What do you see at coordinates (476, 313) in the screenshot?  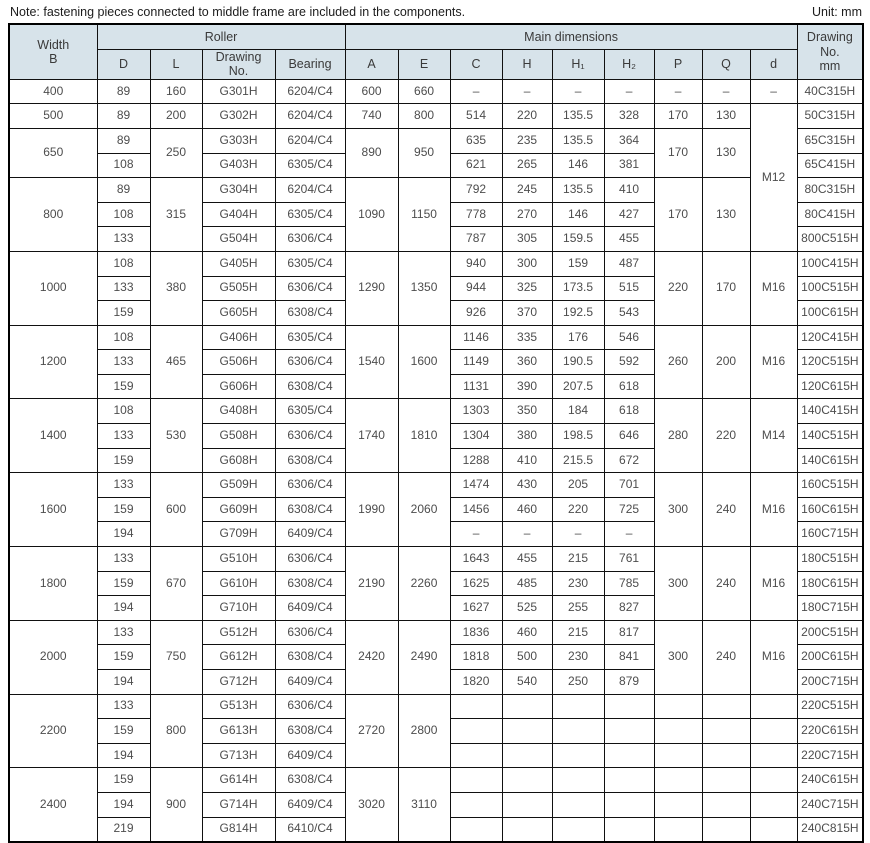 I see `cell-c: 926` at bounding box center [476, 313].